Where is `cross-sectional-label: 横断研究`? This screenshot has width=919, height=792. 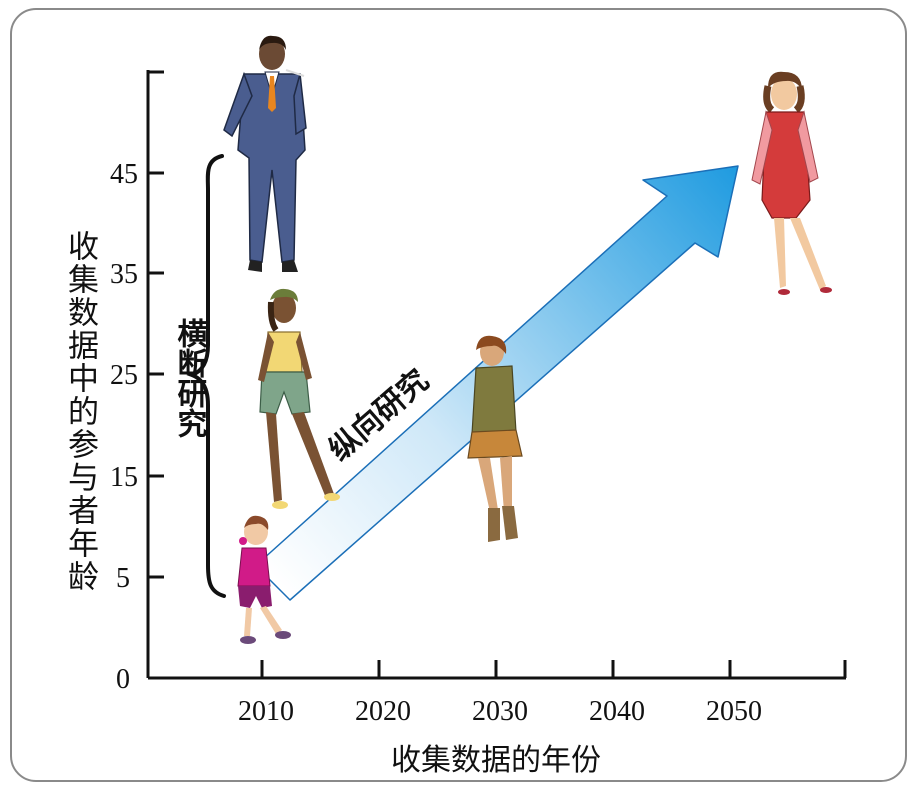
cross-sectional-label: 横断研究 is located at coordinates (190, 378).